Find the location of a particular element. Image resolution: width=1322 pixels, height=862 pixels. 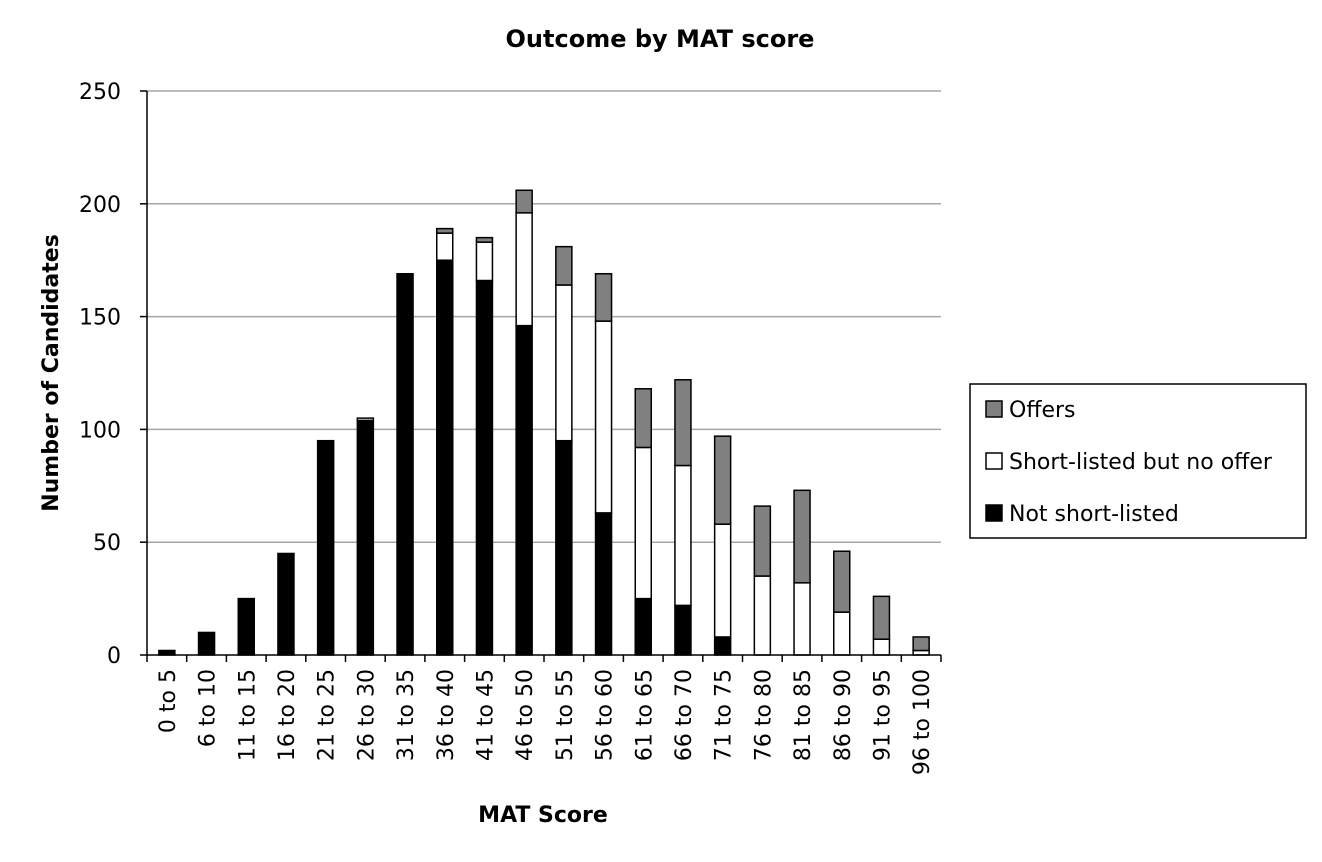

x-tick-label: 6 to 10 is located at coordinates (208, 708).